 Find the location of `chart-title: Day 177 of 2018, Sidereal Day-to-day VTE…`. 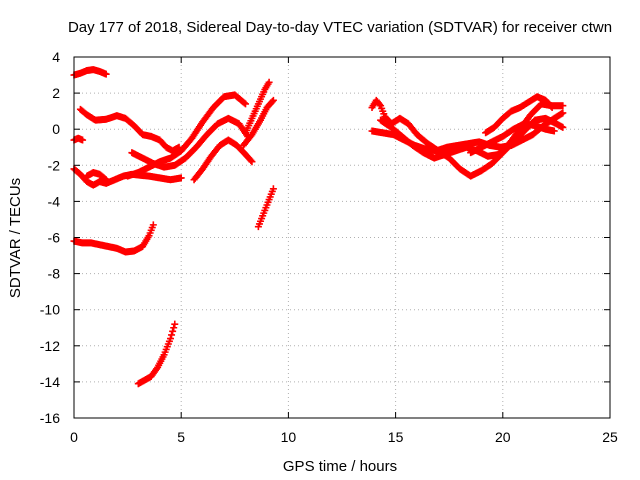

chart-title: Day 177 of 2018, Sidereal Day-to-day VTE… is located at coordinates (340, 27).